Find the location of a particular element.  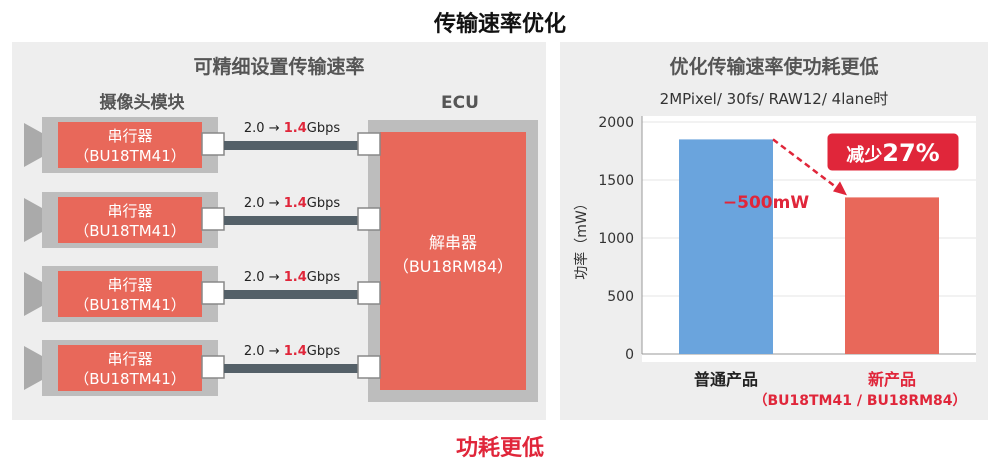

footer-summary: 功耗更低 is located at coordinates (499, 448).